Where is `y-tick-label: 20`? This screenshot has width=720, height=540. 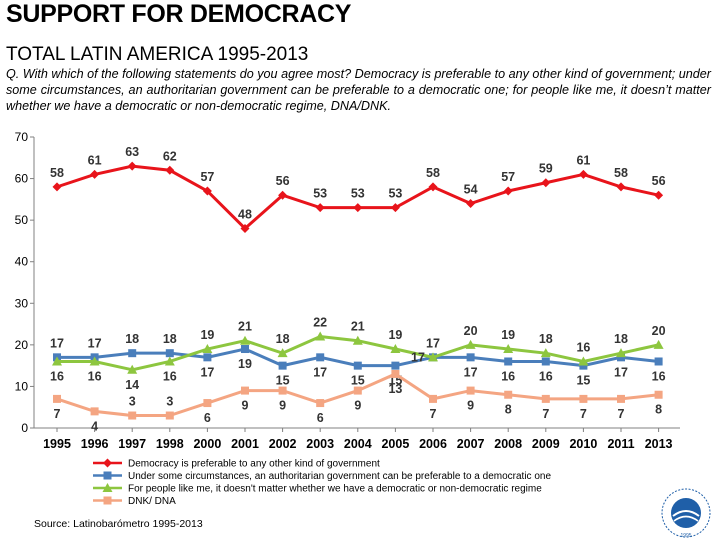 y-tick-label: 20 is located at coordinates (22, 345).